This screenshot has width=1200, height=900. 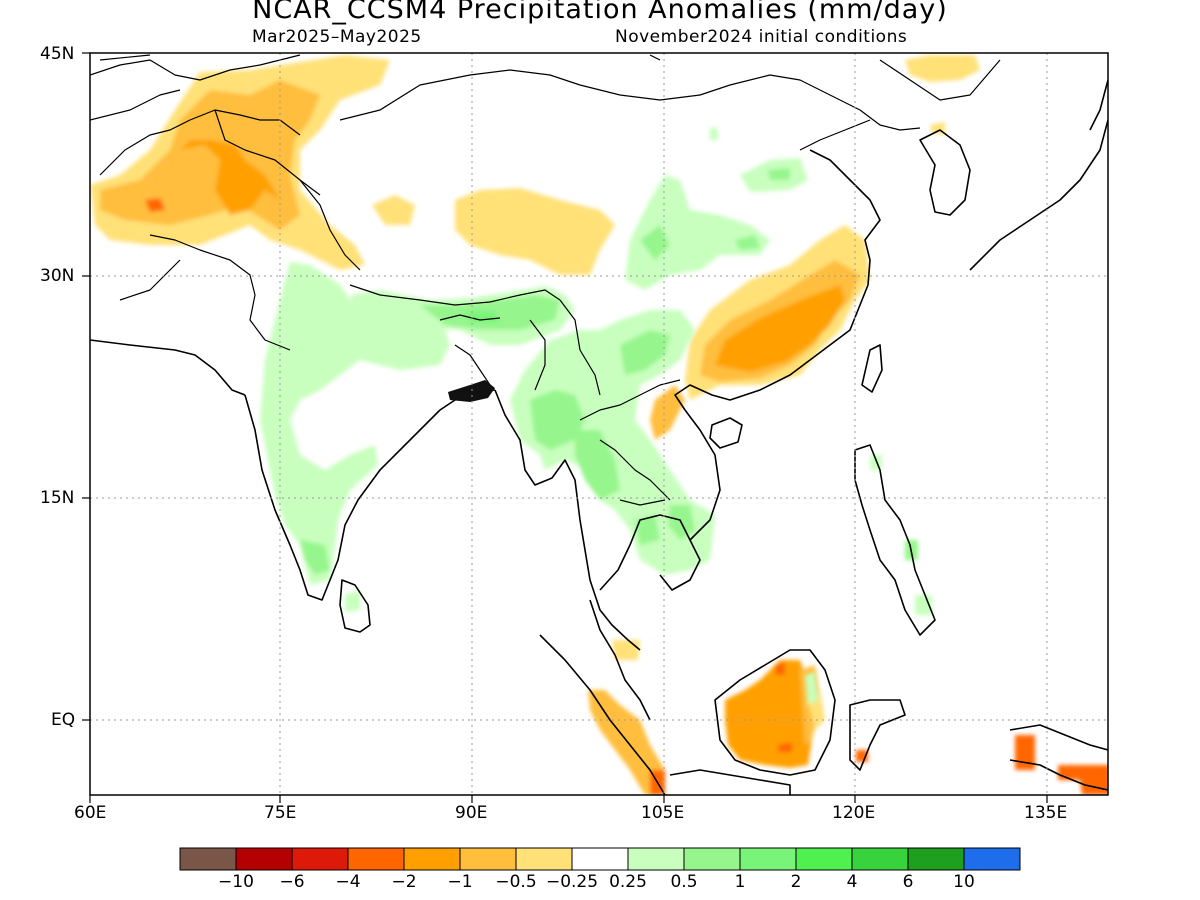 I want to click on colorbar-label: −10, so click(x=236, y=882).